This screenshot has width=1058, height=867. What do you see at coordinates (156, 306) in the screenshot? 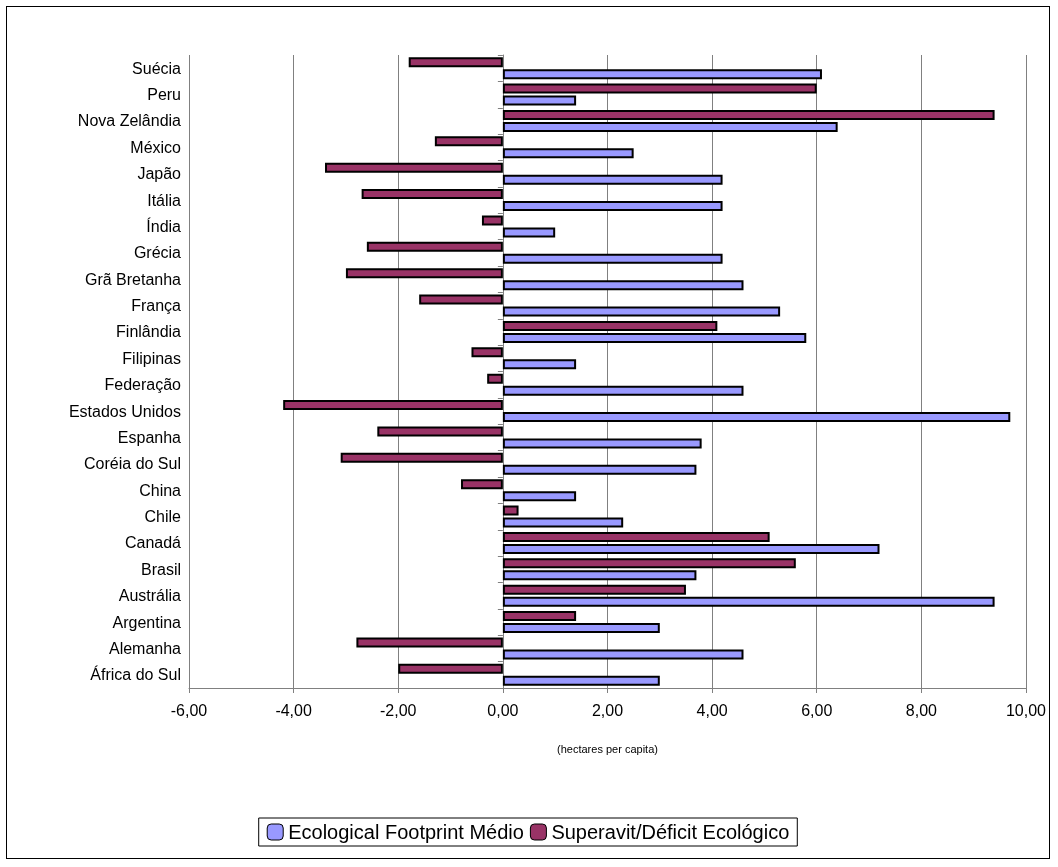
I see `y-tick-label: França` at bounding box center [156, 306].